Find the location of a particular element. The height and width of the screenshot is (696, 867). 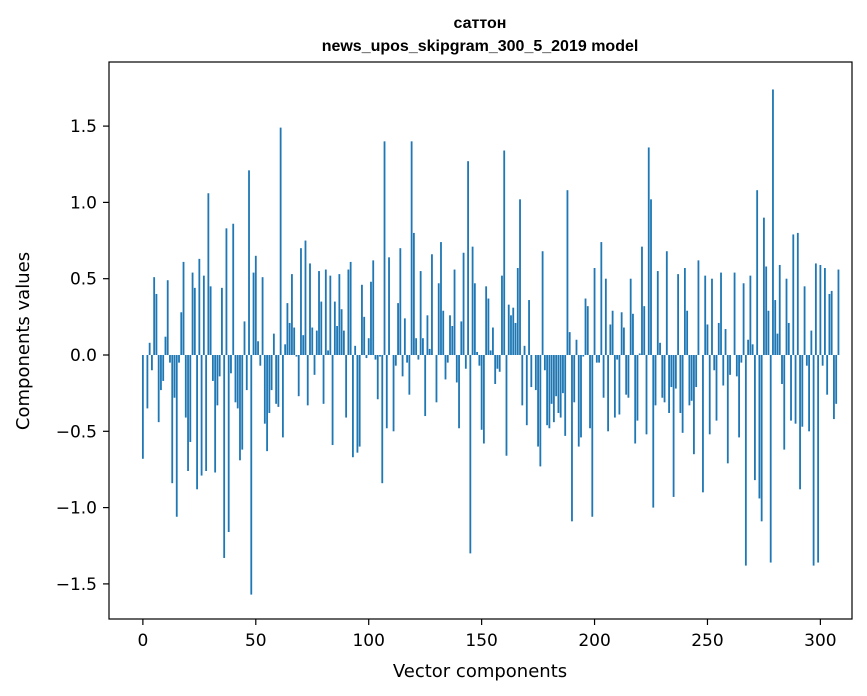

x-tick-label: 200 is located at coordinates (594, 641).